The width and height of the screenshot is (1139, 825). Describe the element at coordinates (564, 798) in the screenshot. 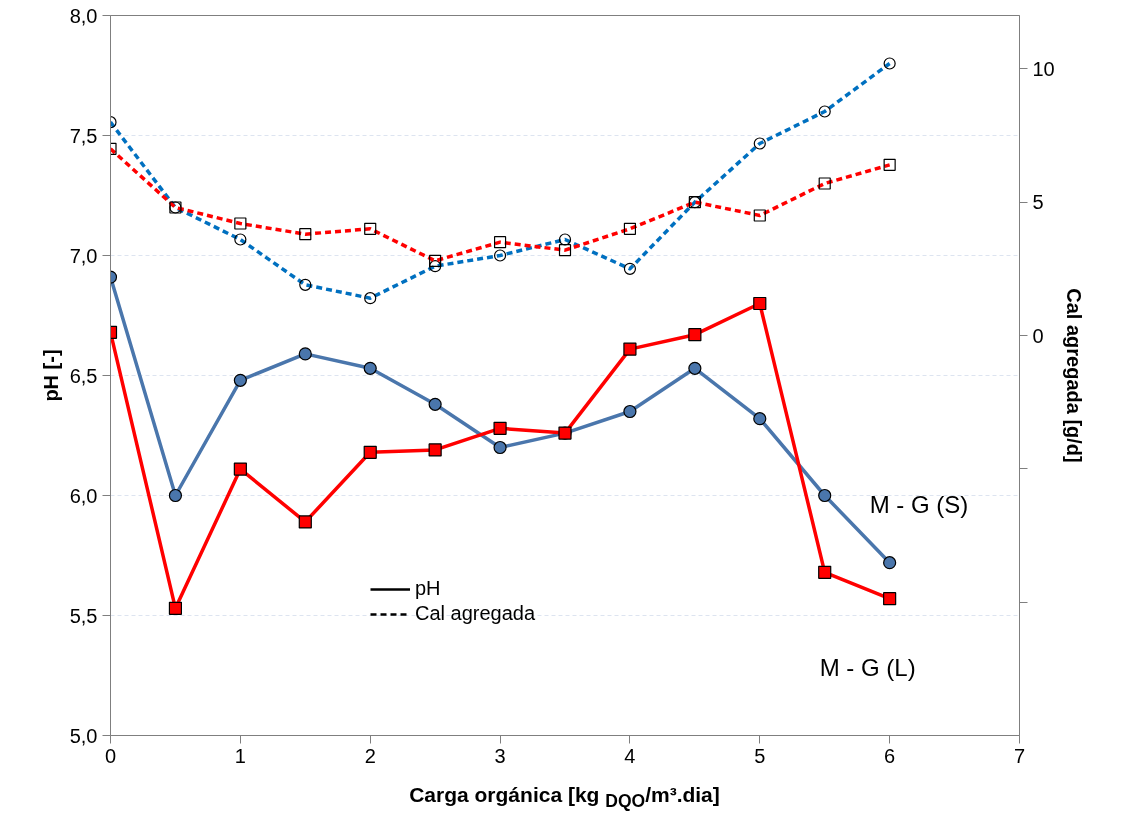

I see `x-axis-title: Carga orgánica [kg $_{DQO}$/m³.dia]` at that location.